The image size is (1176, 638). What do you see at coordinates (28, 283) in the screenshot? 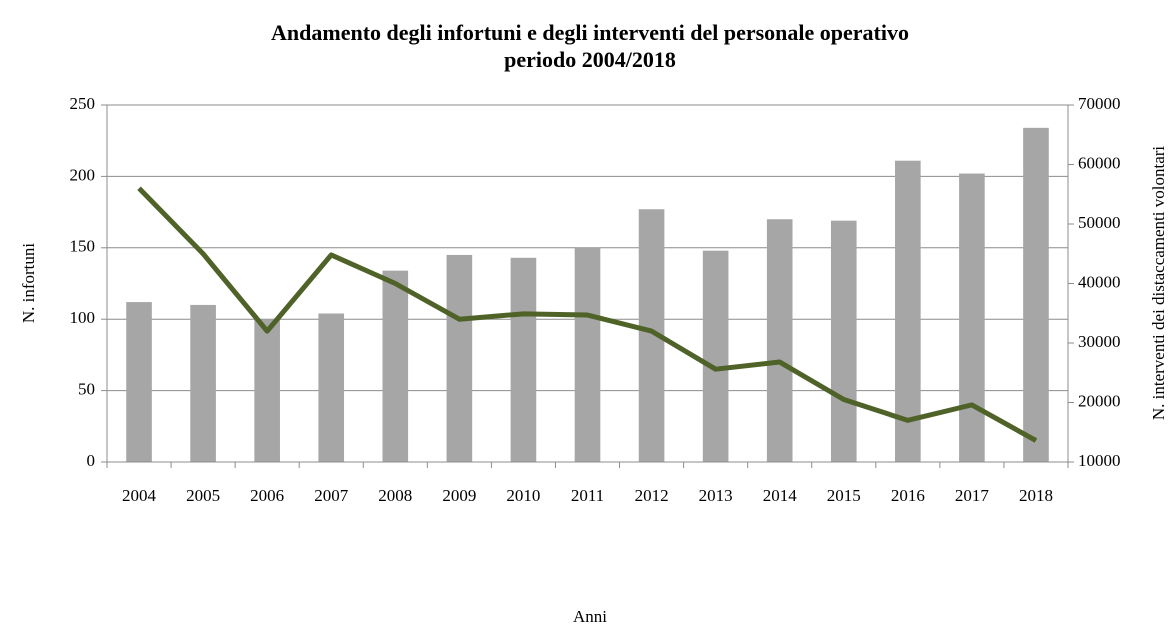
I see `y-axis-label: N. infortuni` at bounding box center [28, 283].